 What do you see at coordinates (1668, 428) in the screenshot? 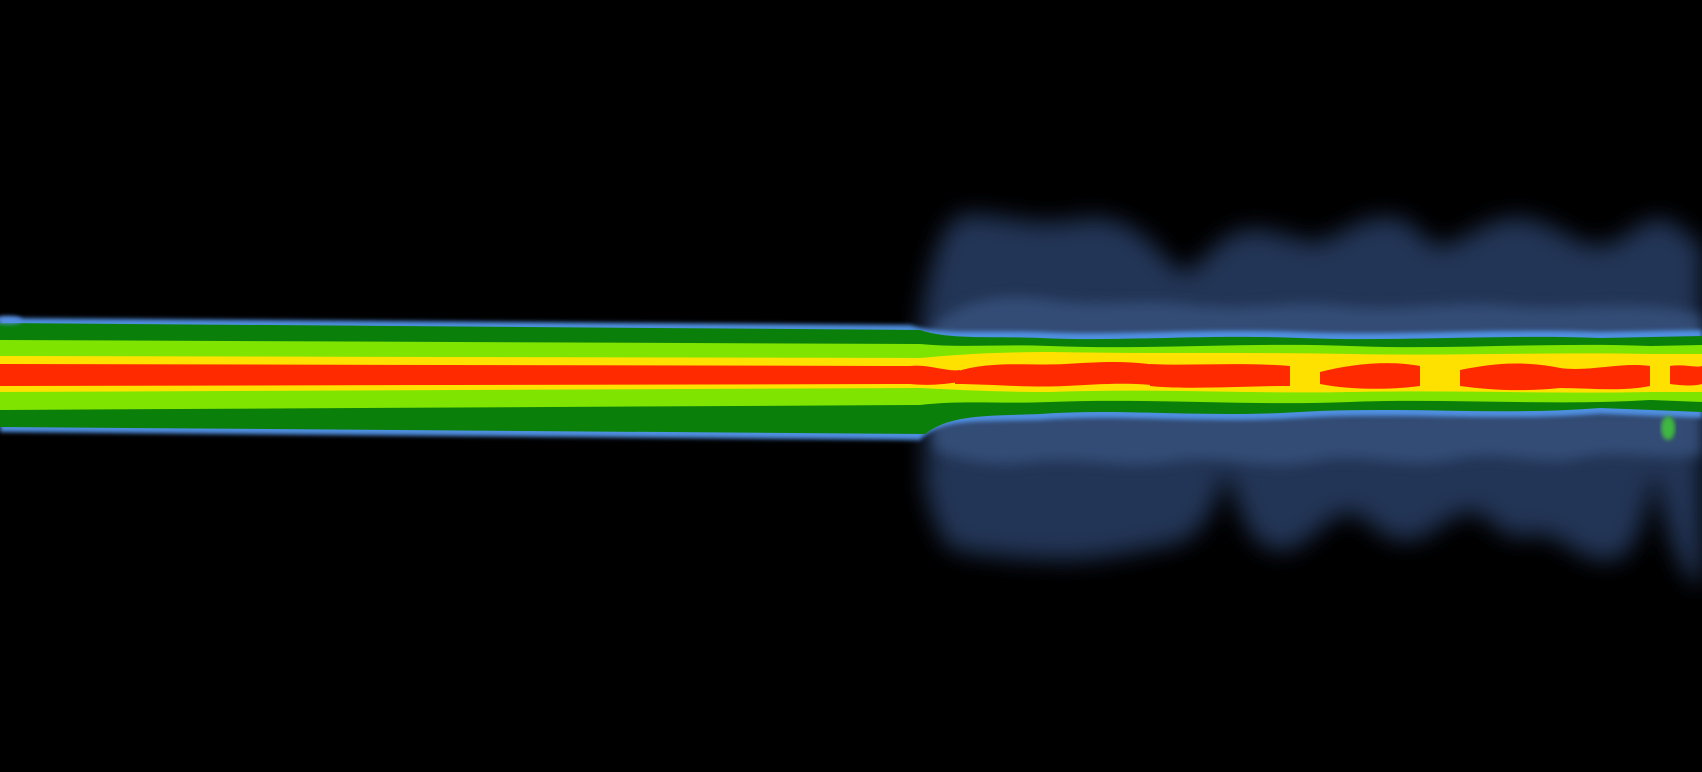
I see `hotspot` at bounding box center [1668, 428].